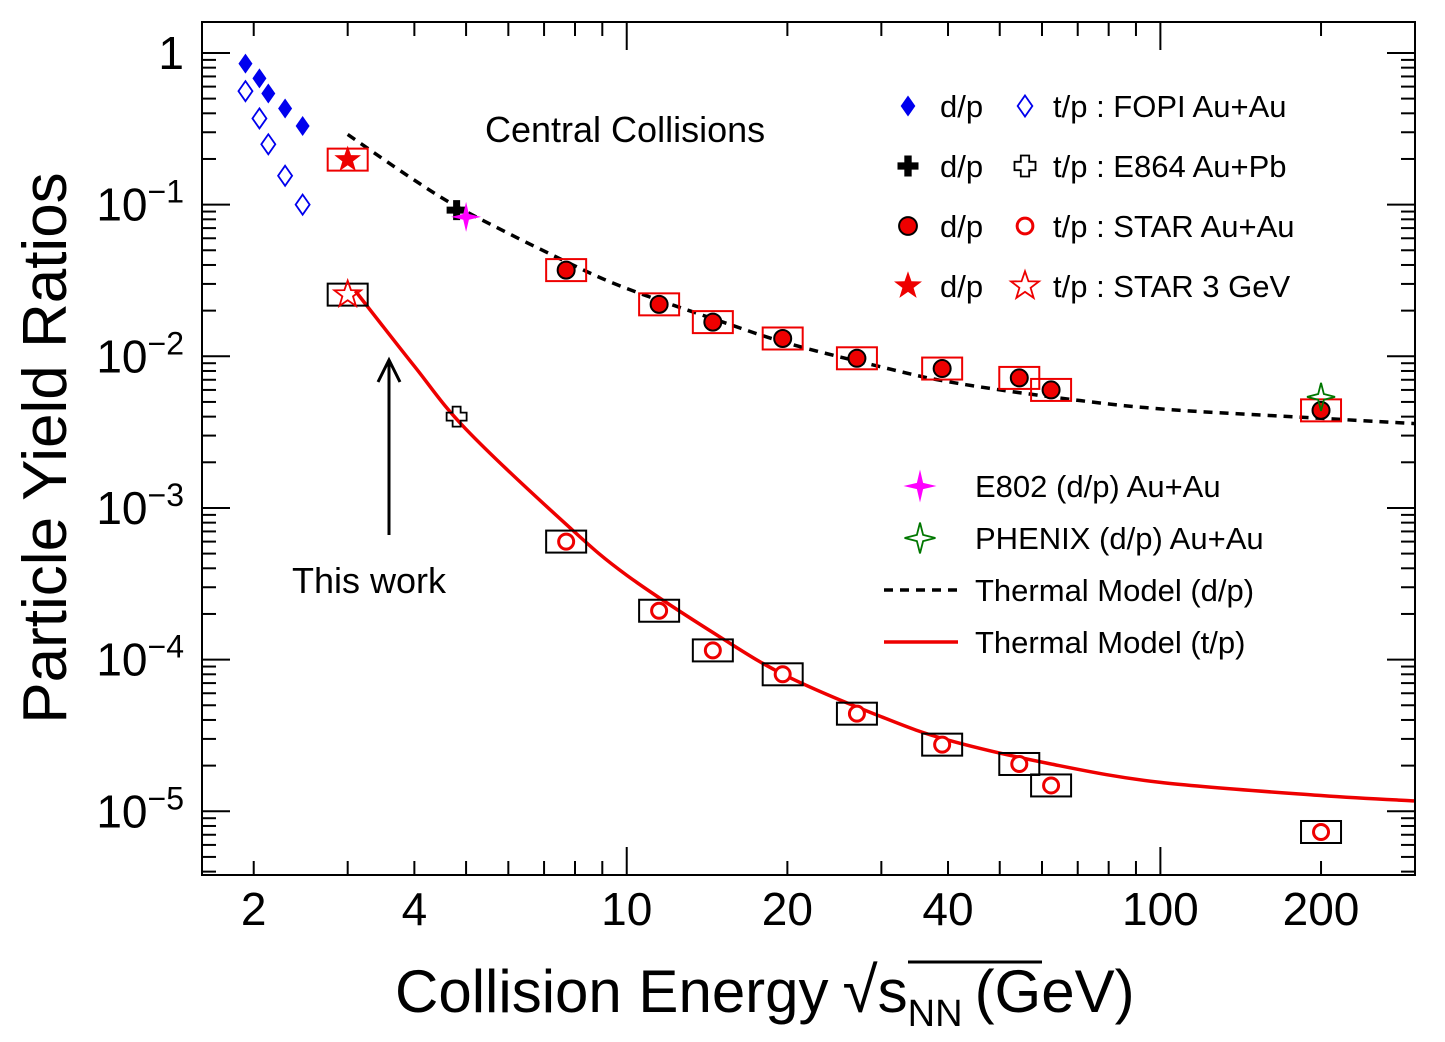 The width and height of the screenshot is (1445, 1042). I want to click on legend-label: Thermal Model (t/p), so click(1110, 642).